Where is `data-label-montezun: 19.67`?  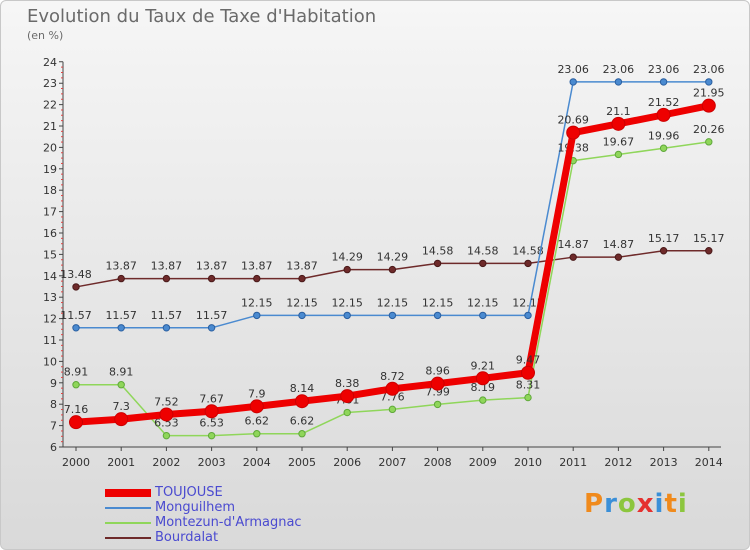
data-label-montezun: 19.67 is located at coordinates (619, 141).